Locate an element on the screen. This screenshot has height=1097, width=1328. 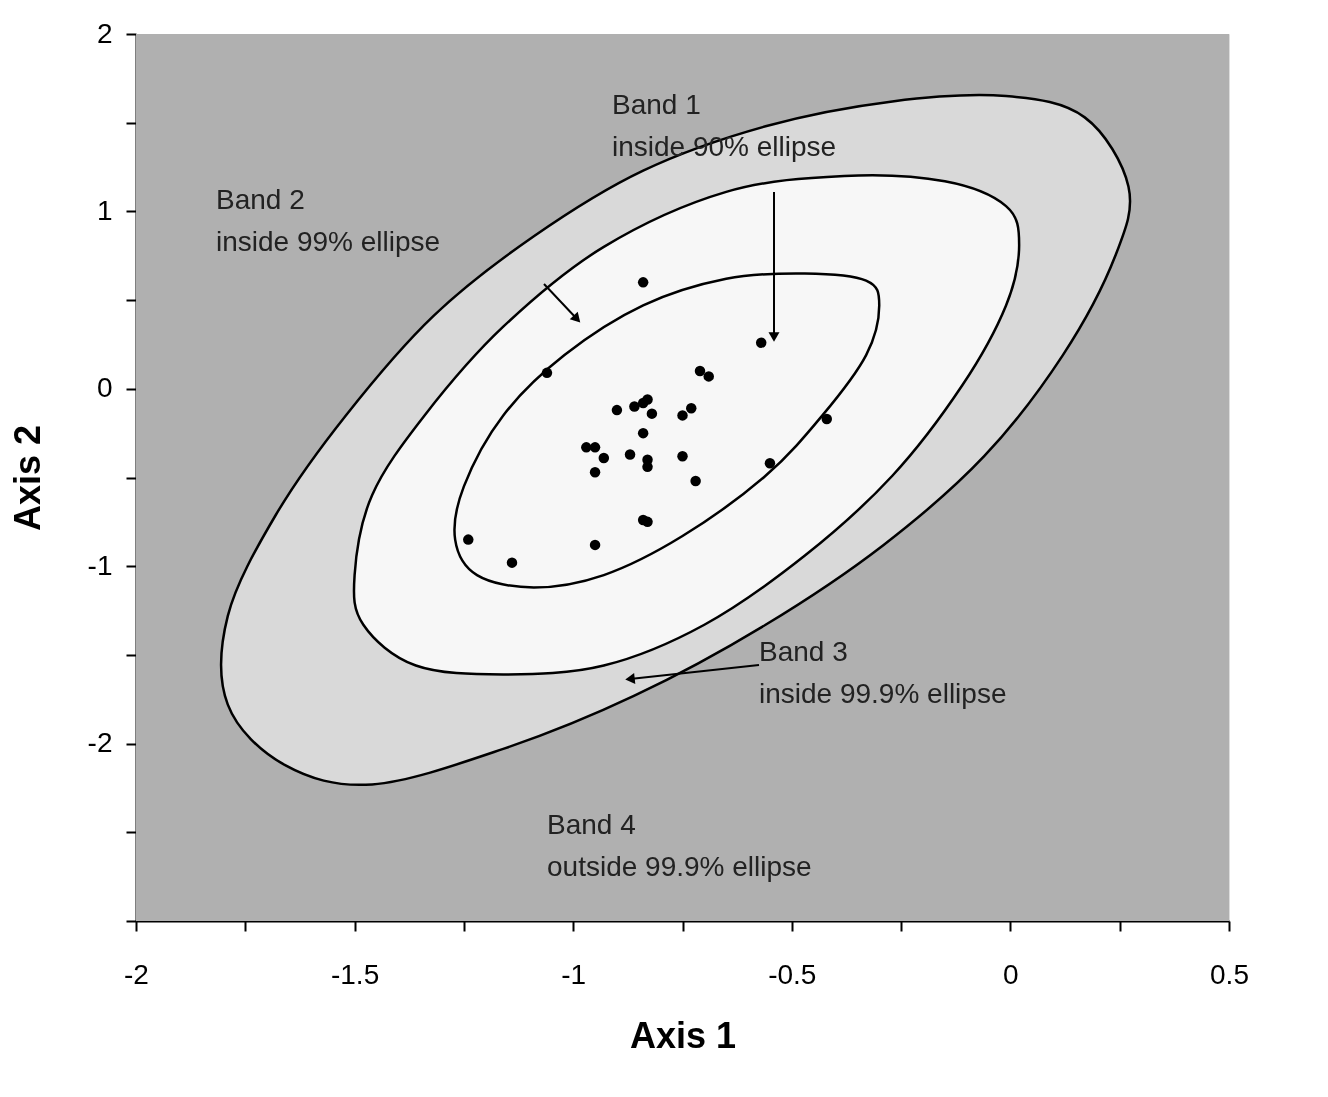
annotation: Band 1 inside 90% ellipse is located at coordinates (724, 125).